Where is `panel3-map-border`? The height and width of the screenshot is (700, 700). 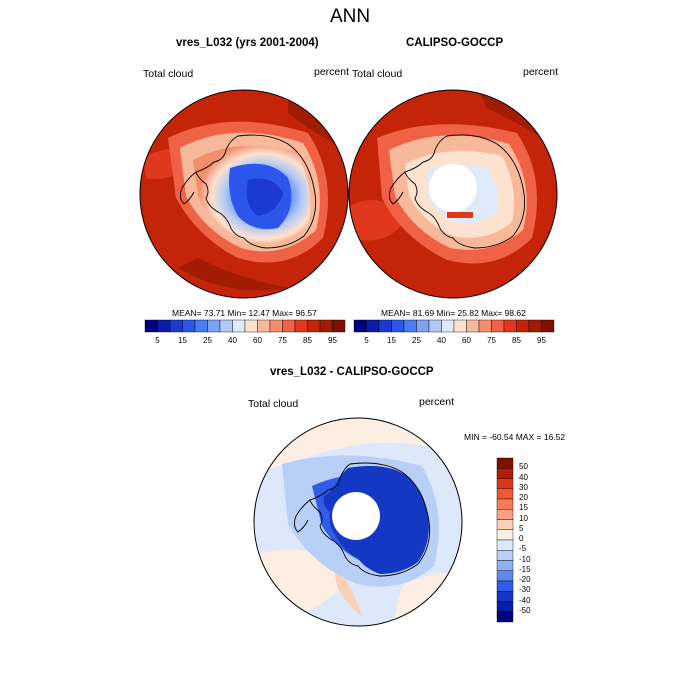 panel3-map-border is located at coordinates (358, 522).